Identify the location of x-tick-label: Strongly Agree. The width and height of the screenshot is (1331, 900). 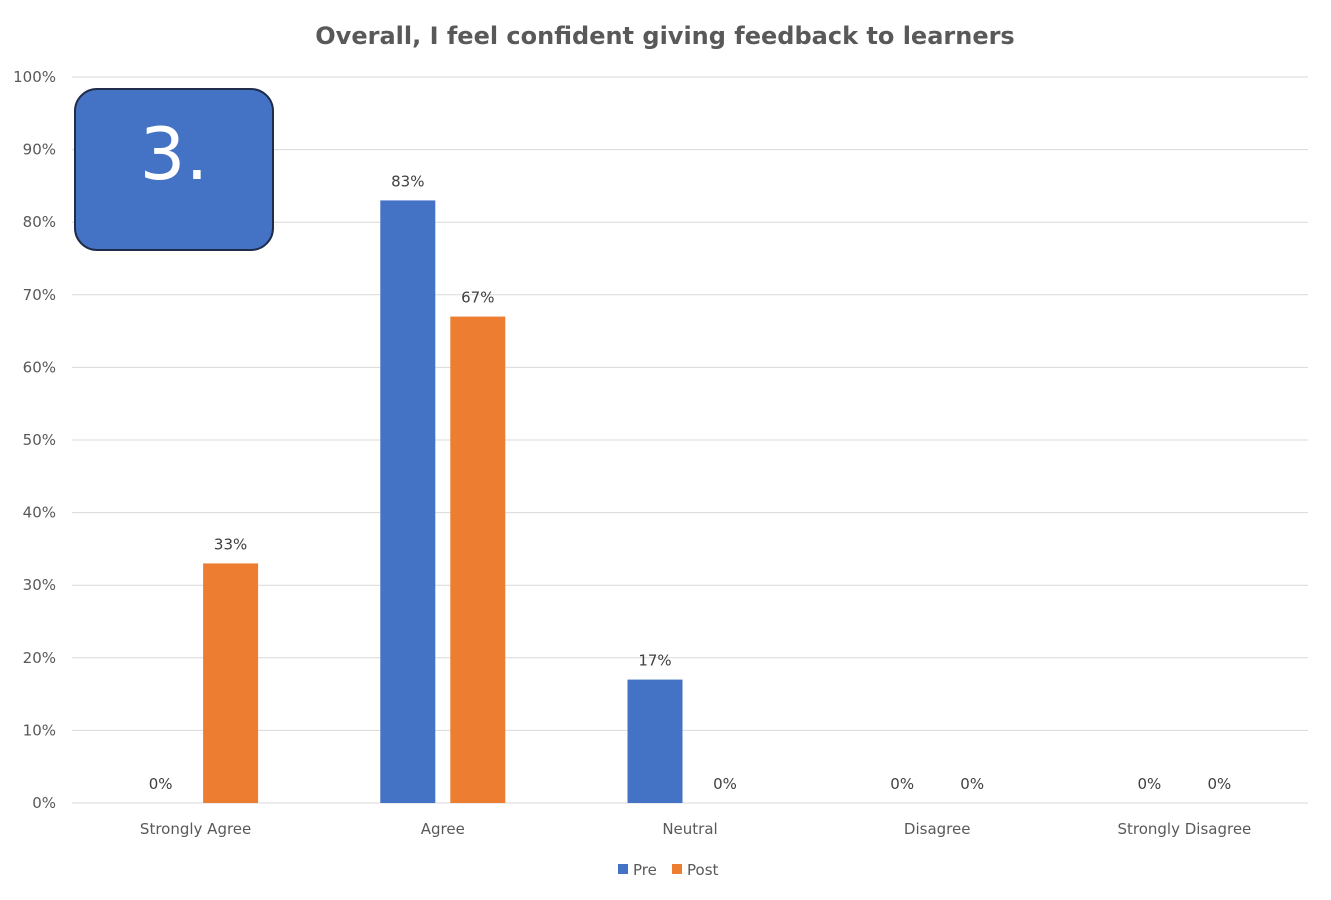
(195, 829).